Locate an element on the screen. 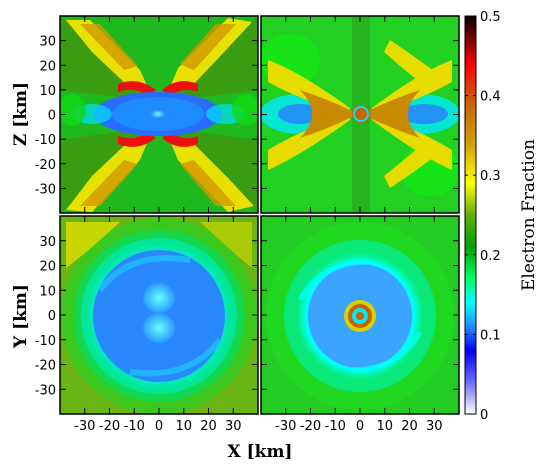  colorbar-tick-label: 0.3 is located at coordinates (490, 176).